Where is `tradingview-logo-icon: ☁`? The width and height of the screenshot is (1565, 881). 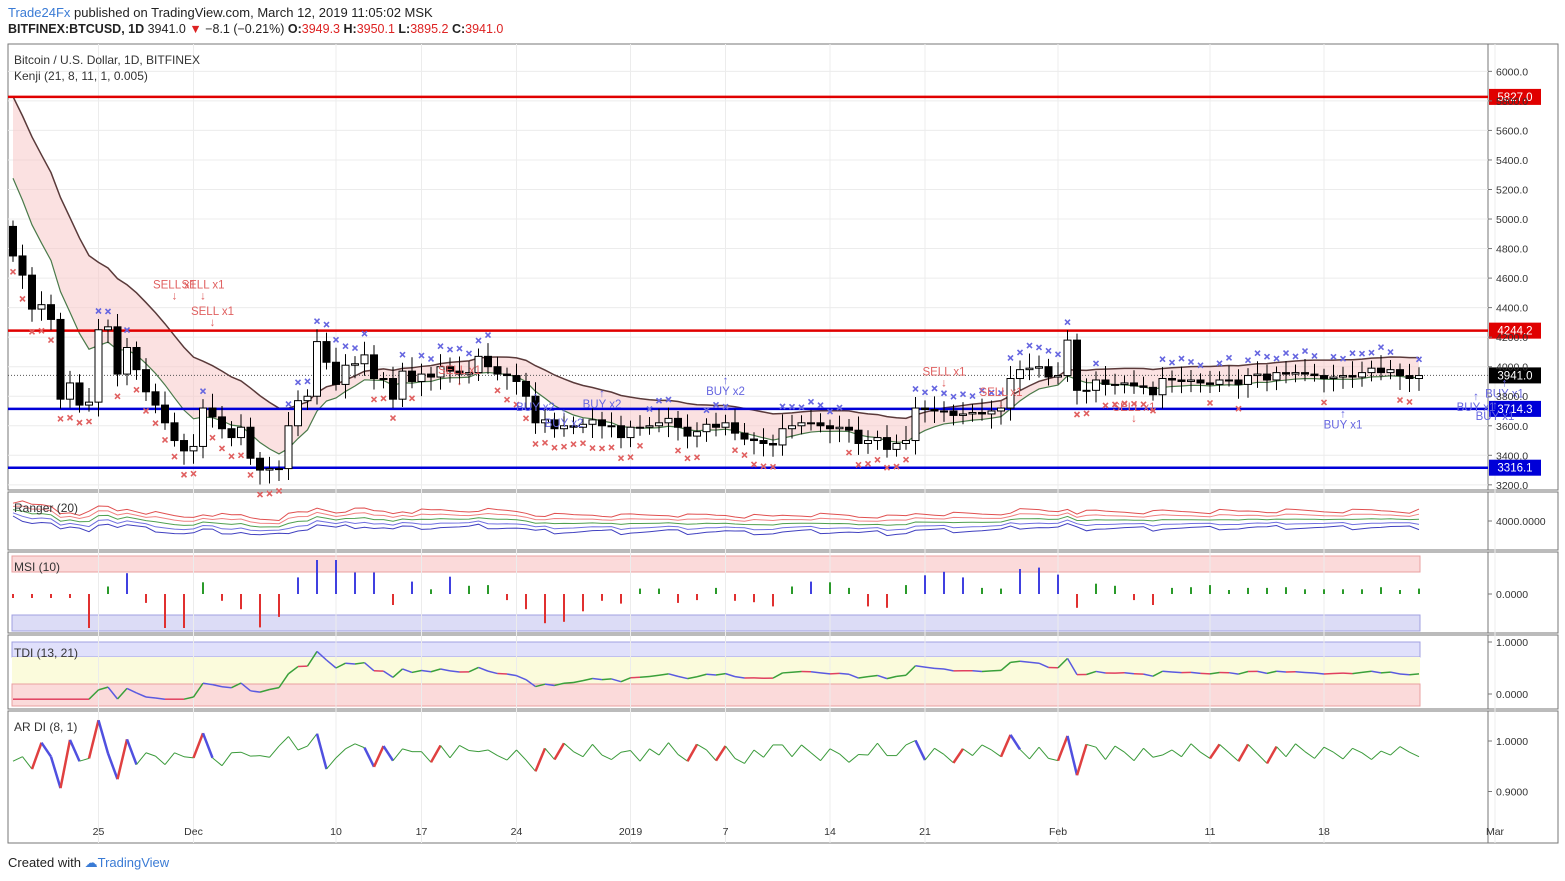
tradingview-logo-icon: ☁ is located at coordinates (91, 862).